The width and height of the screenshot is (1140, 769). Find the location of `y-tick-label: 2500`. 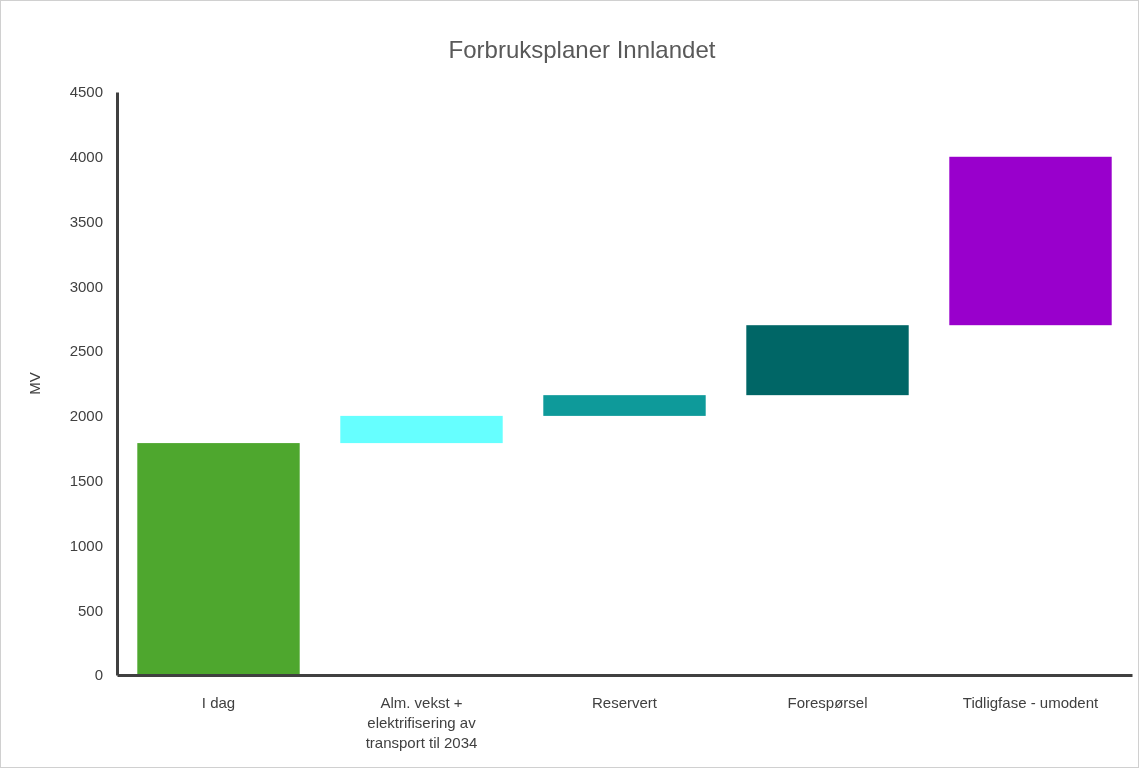

y-tick-label: 2500 is located at coordinates (86, 351).